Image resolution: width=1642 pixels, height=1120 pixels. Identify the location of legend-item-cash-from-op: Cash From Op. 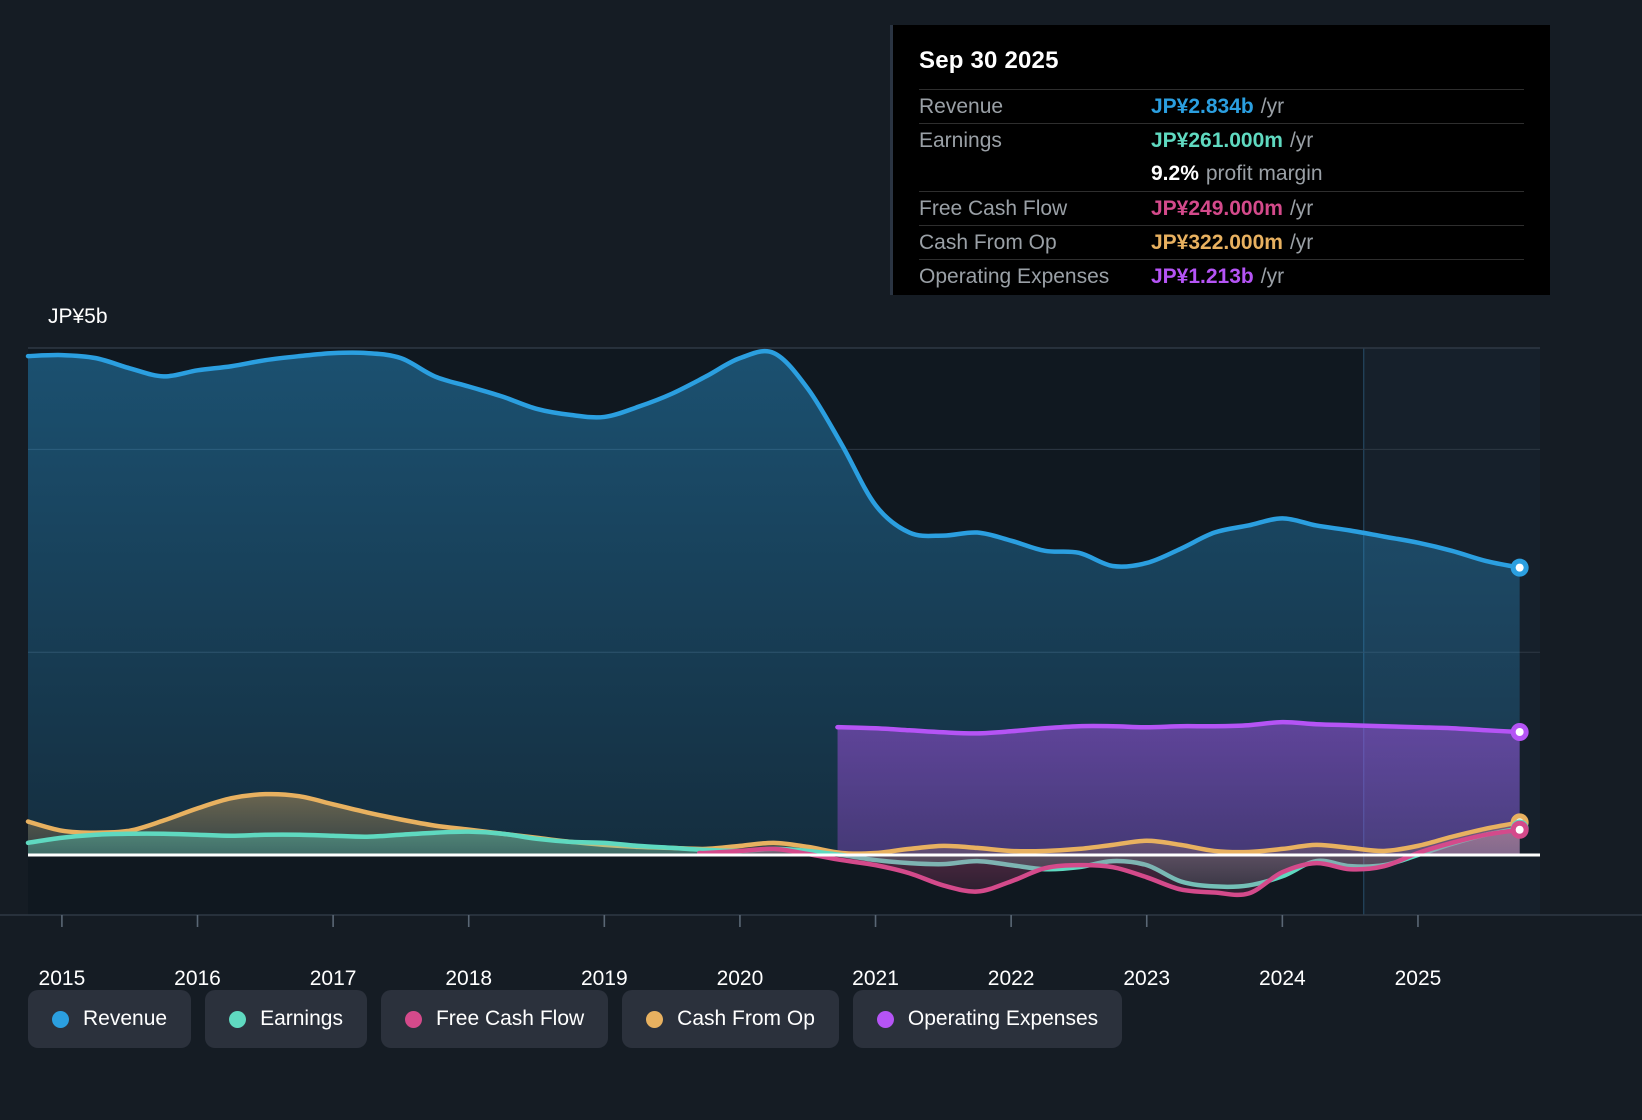
(730, 1019).